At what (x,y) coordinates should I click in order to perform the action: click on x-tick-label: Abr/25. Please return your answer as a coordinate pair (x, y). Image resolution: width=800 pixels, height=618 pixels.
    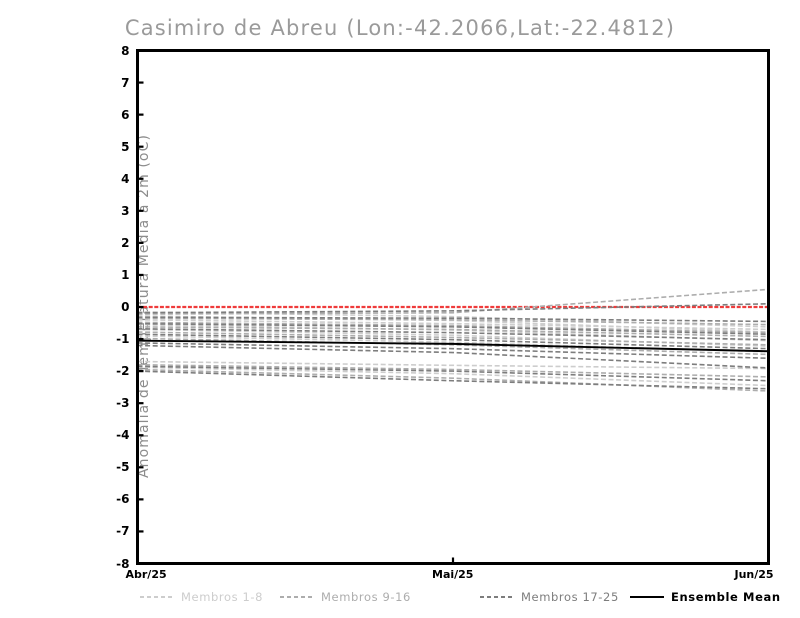
    Looking at the image, I should click on (146, 574).